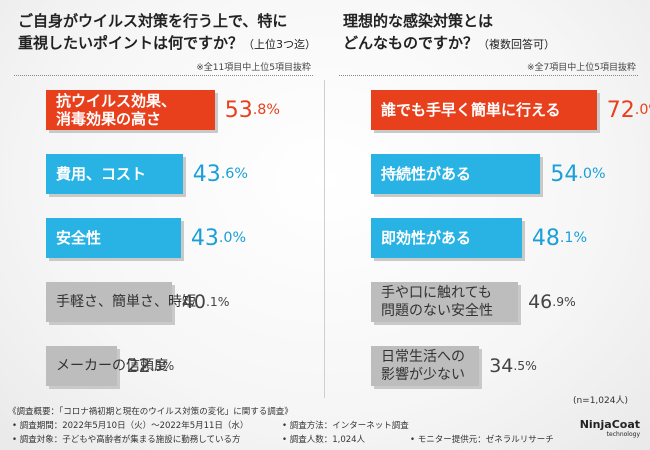  I want to click on left-title-sub: （上位3つ迄）, so click(280, 44).